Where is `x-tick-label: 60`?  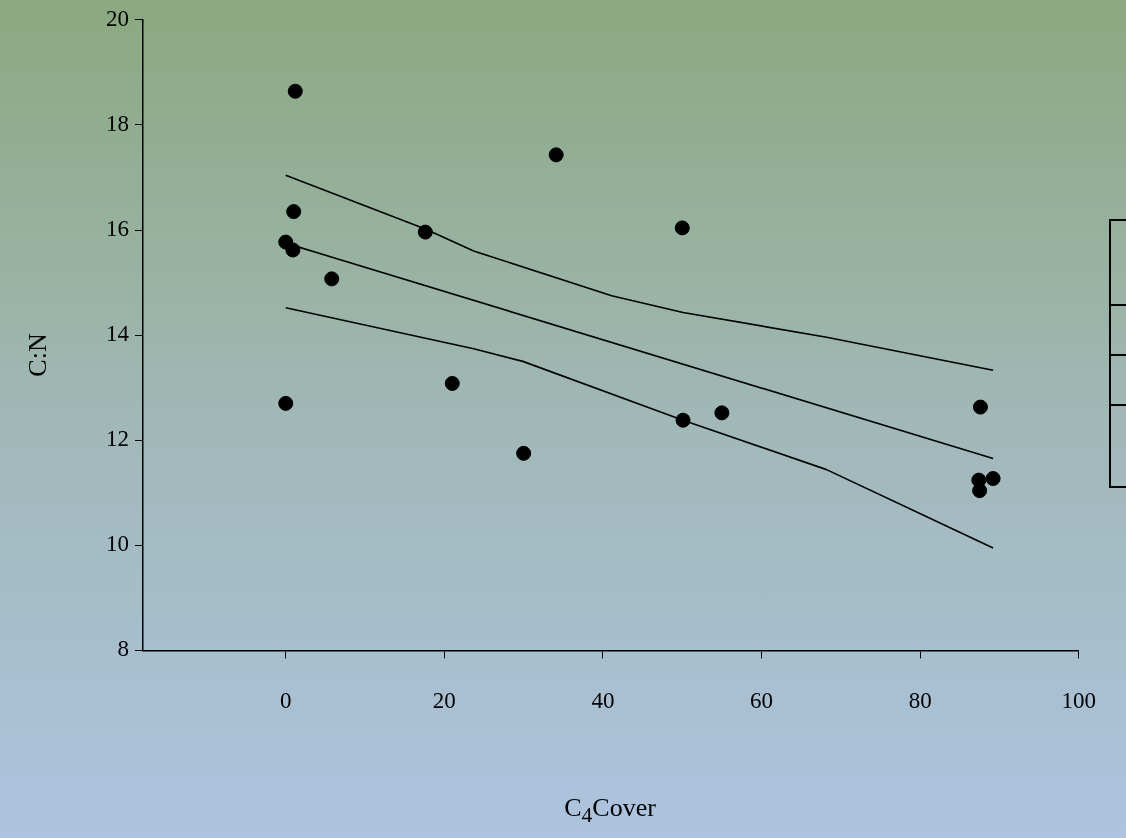 x-tick-label: 60 is located at coordinates (762, 701).